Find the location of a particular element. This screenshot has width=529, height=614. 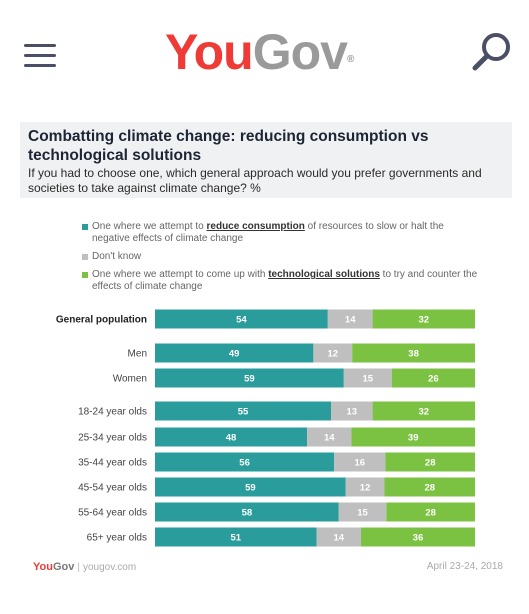

legend-text-emph: technological solutions is located at coordinates (324, 274).